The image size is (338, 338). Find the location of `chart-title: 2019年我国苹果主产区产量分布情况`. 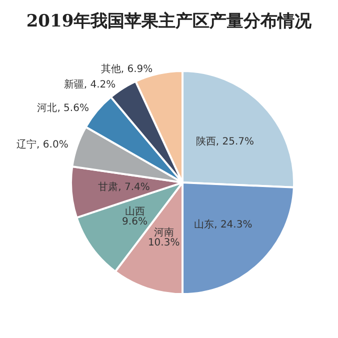

chart-title: 2019年我国苹果主产区产量分布情况 is located at coordinates (169, 22).